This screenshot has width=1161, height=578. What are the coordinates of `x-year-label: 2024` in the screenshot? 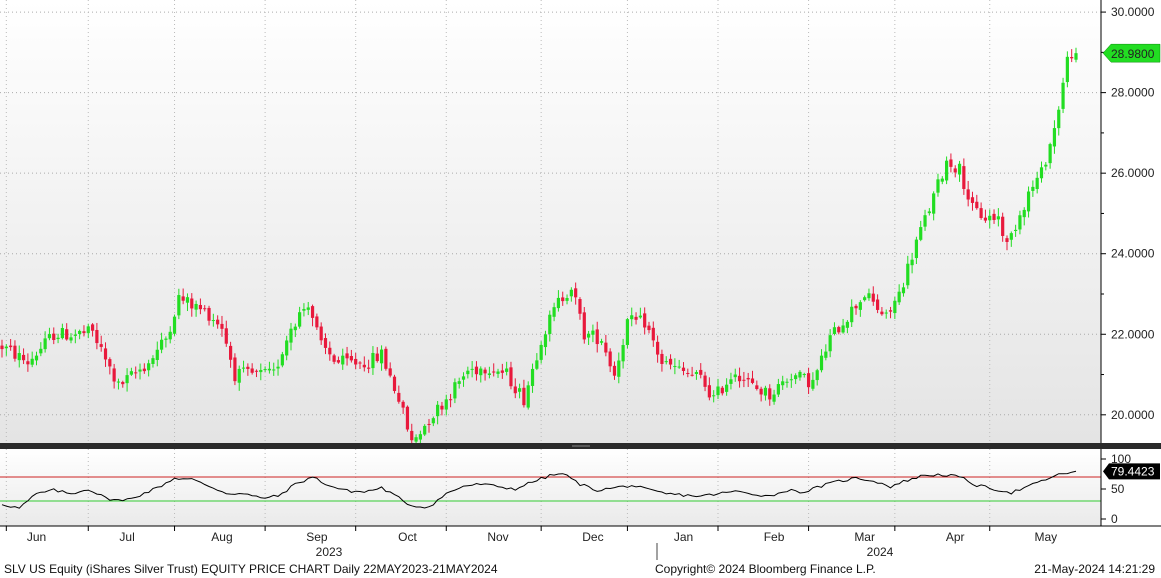 It's located at (880, 552).